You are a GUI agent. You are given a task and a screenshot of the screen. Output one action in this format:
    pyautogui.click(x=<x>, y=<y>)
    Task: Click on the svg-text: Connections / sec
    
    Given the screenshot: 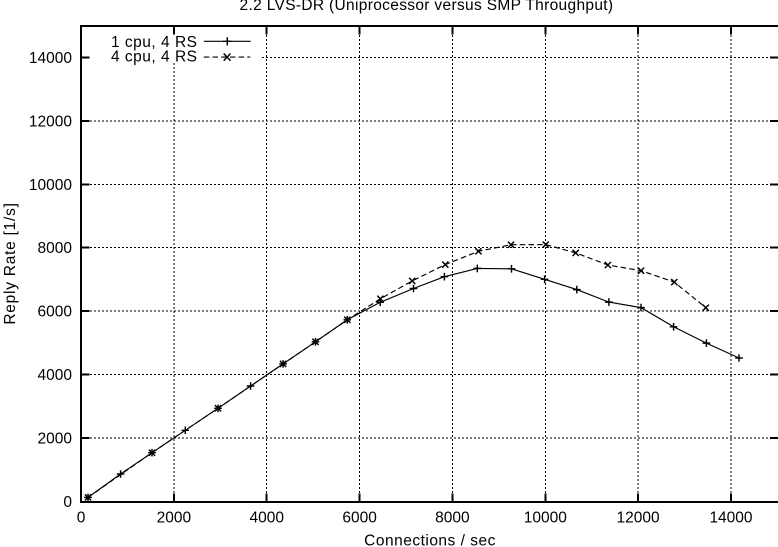 What is the action you would take?
    pyautogui.click(x=430, y=540)
    